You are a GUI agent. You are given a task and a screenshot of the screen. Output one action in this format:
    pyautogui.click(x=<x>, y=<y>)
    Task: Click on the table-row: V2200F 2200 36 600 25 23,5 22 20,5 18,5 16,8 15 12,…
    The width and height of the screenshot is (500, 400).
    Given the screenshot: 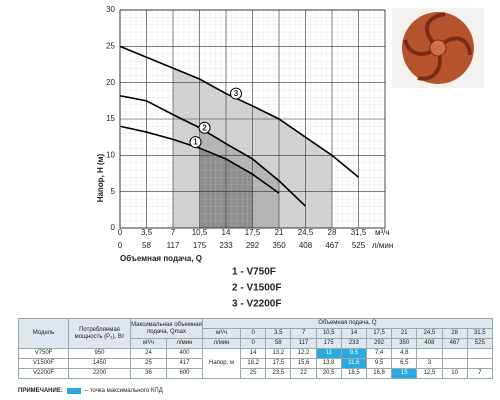 What is the action you would take?
    pyautogui.click(x=255, y=373)
    